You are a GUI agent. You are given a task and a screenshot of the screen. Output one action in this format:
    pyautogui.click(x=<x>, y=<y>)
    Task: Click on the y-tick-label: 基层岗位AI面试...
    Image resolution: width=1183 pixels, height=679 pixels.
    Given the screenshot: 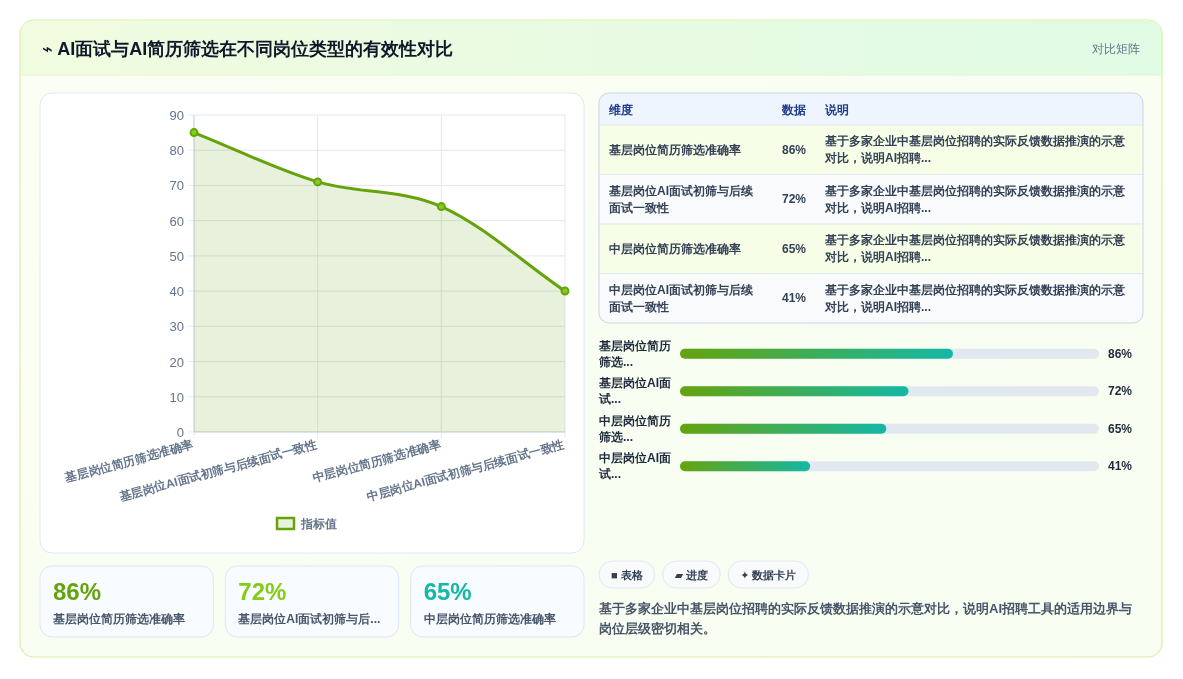 What is the action you would take?
    pyautogui.click(x=634, y=391)
    